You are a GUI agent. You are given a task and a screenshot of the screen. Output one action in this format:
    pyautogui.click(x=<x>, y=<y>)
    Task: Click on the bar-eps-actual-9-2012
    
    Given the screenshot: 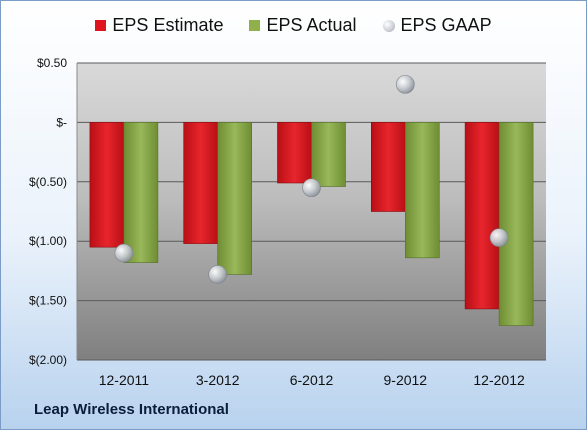 What is the action you would take?
    pyautogui.click(x=422, y=190)
    